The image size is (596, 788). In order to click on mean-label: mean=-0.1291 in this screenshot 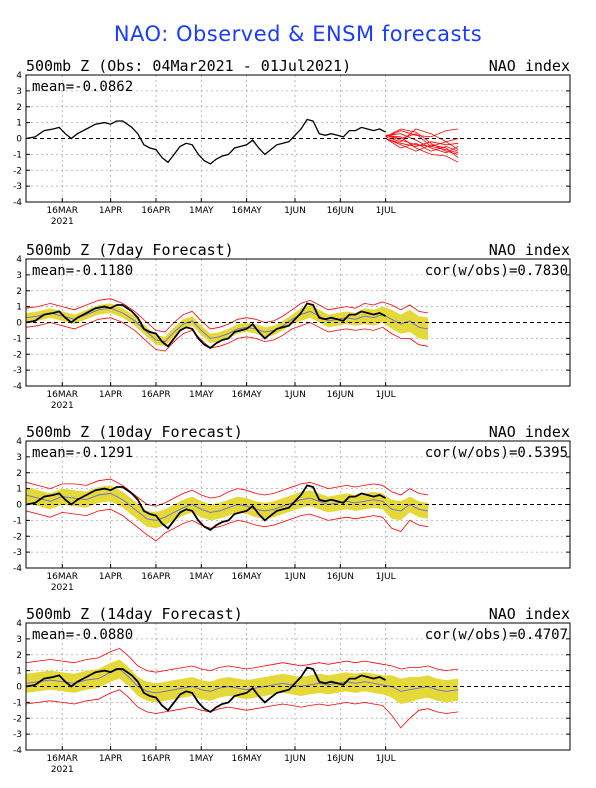, I will do `click(82, 453)`.